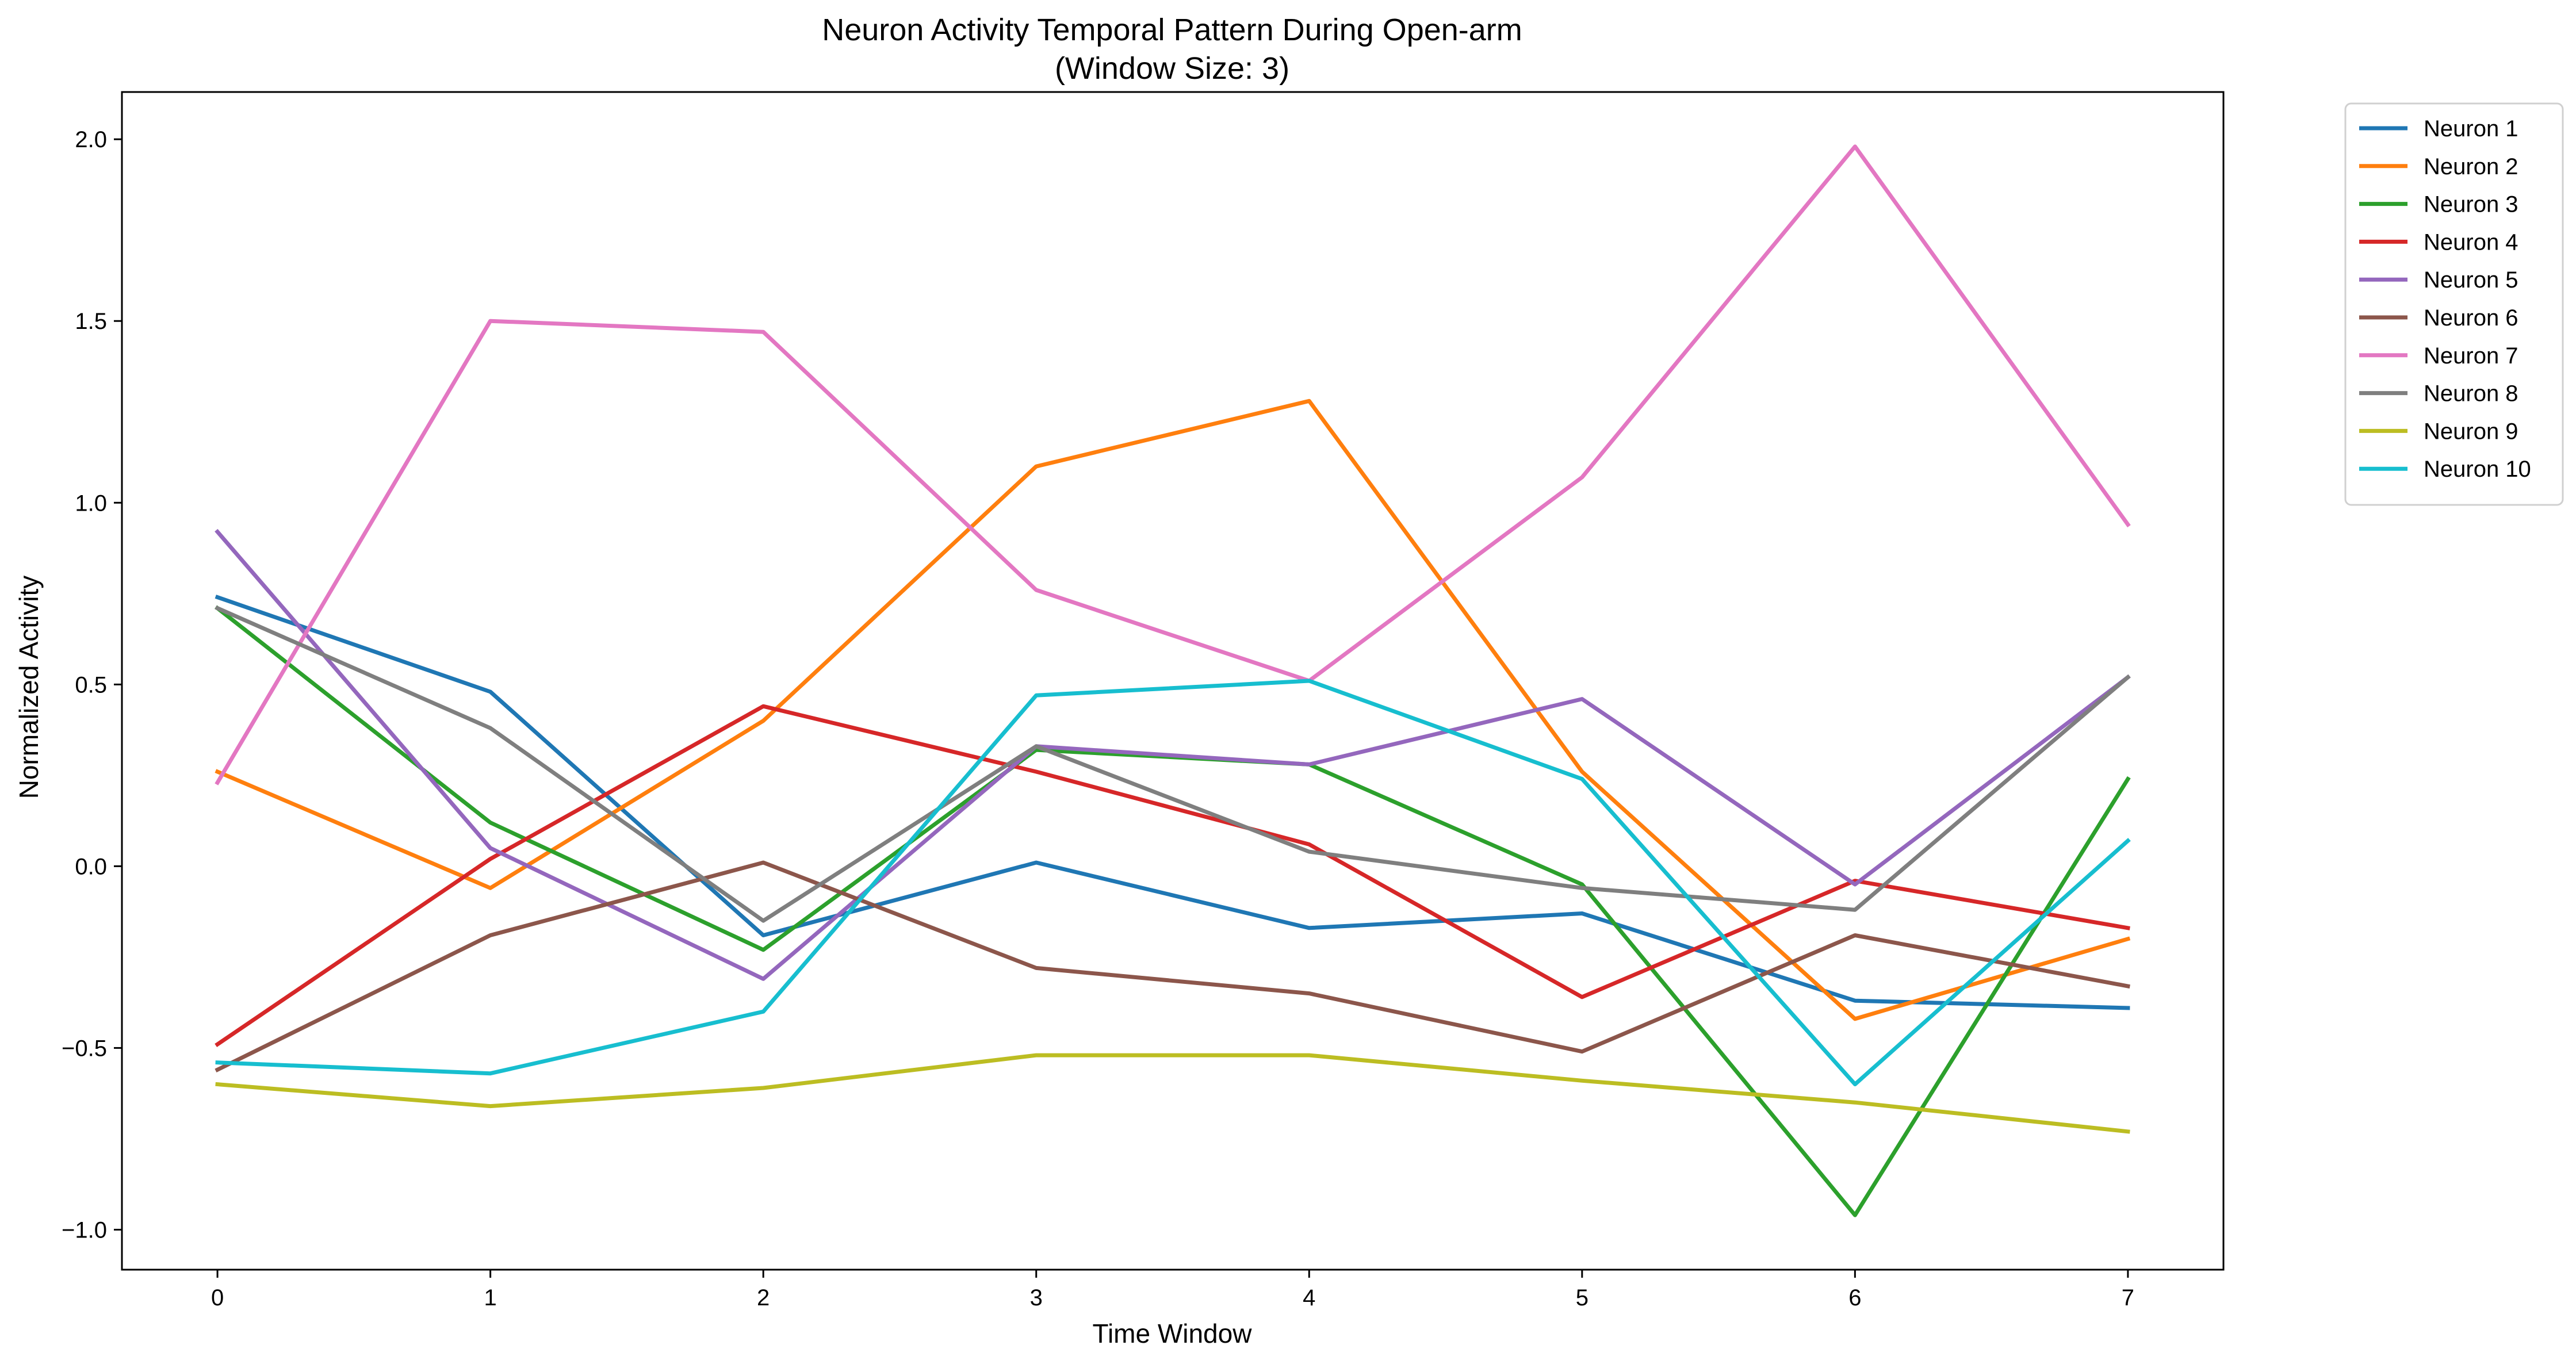  Describe the element at coordinates (2471, 318) in the screenshot. I see `legend-entry-label: Neuron 6` at that location.